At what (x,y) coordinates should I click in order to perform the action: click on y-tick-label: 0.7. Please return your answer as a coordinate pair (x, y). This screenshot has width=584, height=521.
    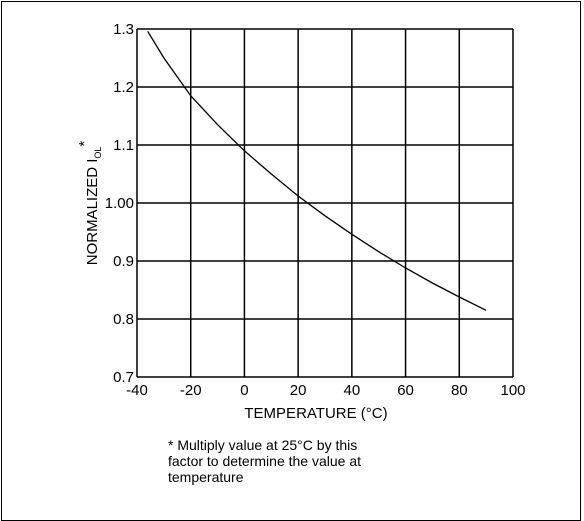
    Looking at the image, I should click on (123, 377).